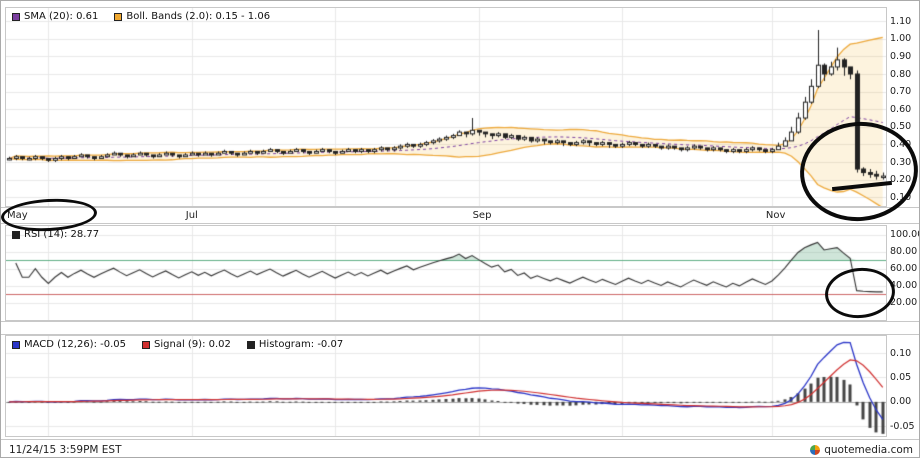  What do you see at coordinates (901, 180) in the screenshot?
I see `y-axis-label: 0.20` at bounding box center [901, 180].